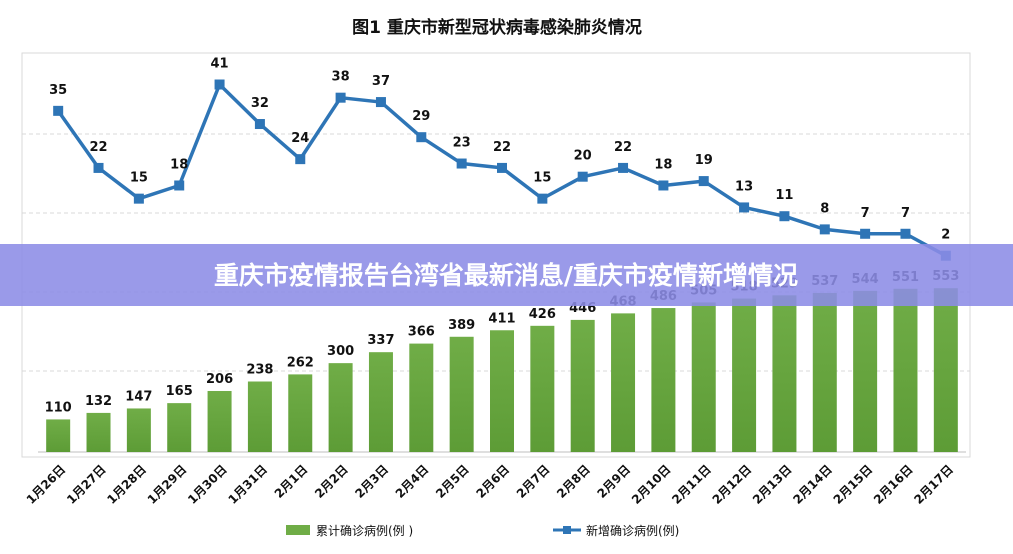 This screenshot has height=554, width=1013. What do you see at coordinates (461, 325) in the screenshot?
I see `bar-value-label: 389` at bounding box center [461, 325].